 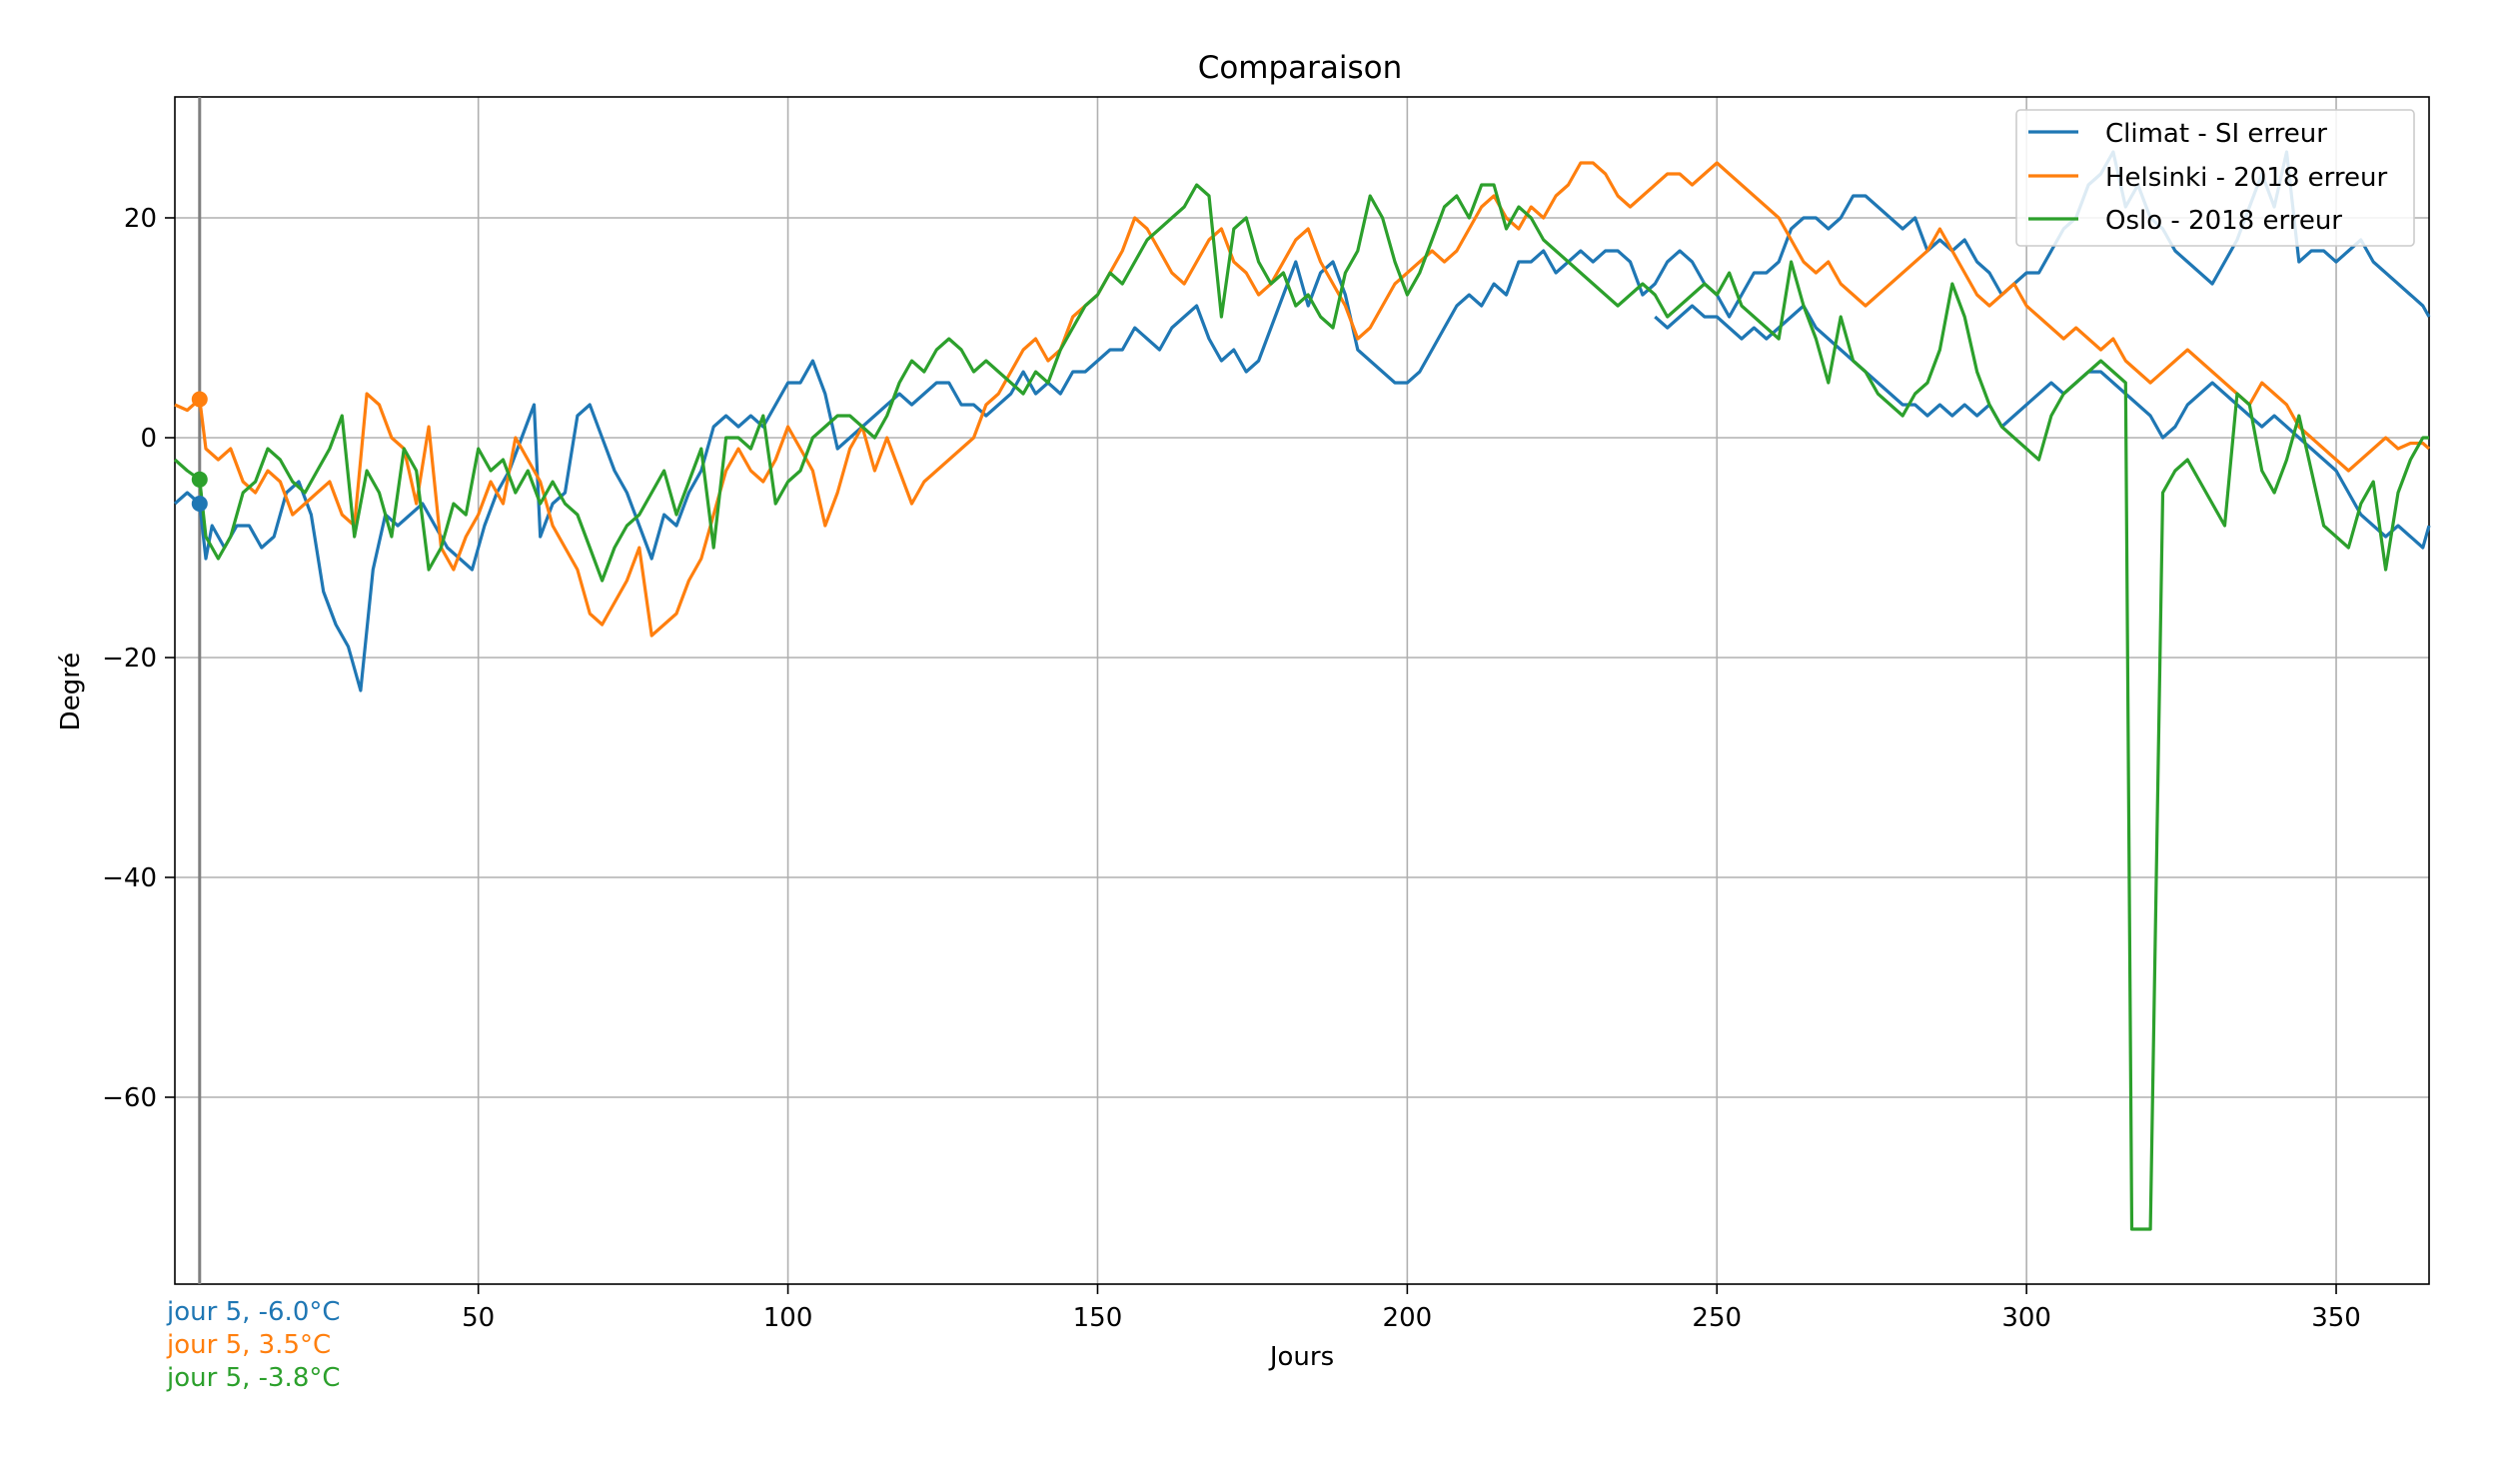 I want to click on x-tick-label: 350, so click(x=2336, y=1318).